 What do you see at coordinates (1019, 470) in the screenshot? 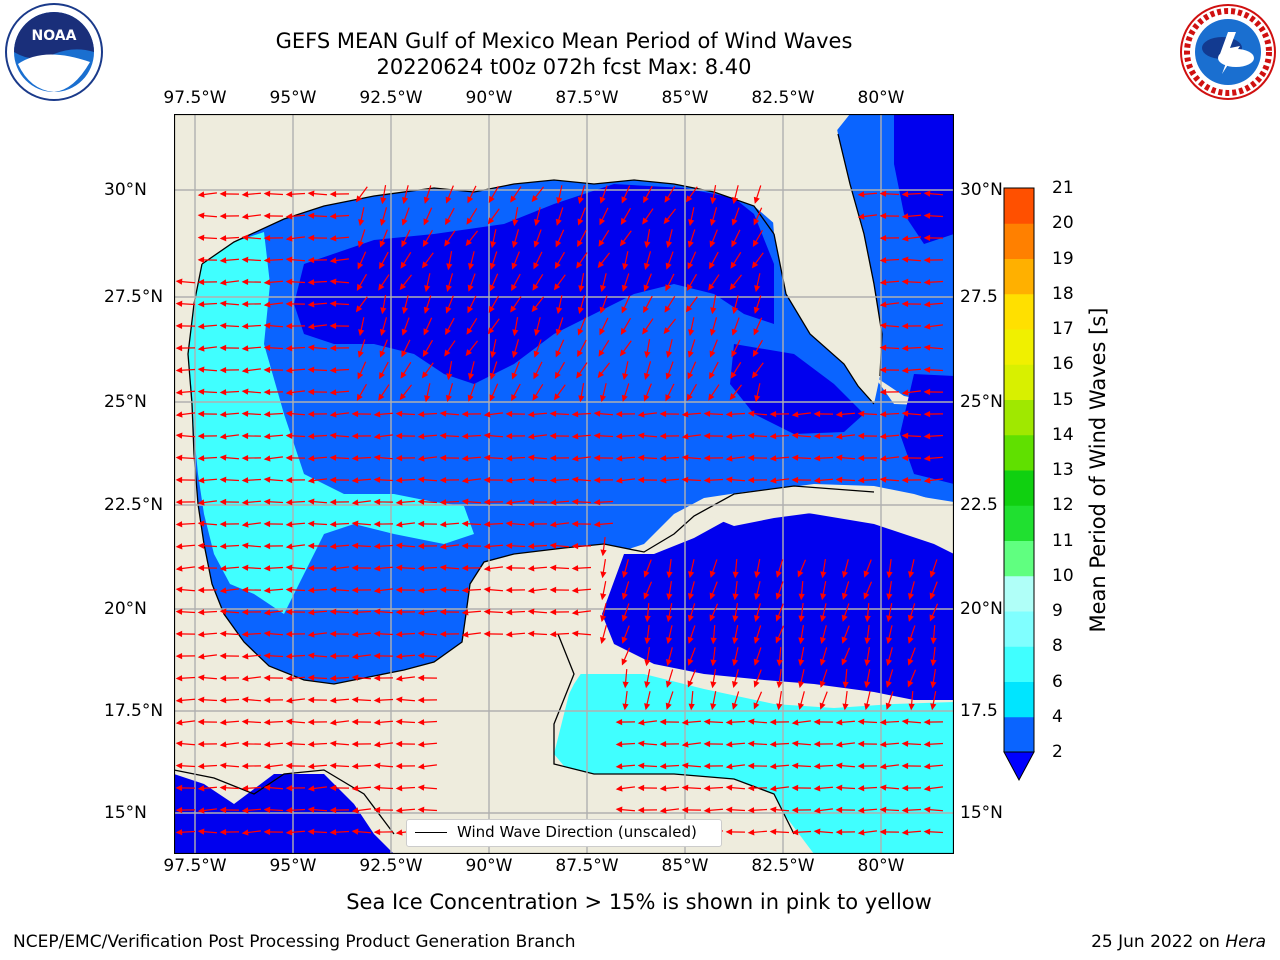
I see `colorbar-swatches` at bounding box center [1019, 470].